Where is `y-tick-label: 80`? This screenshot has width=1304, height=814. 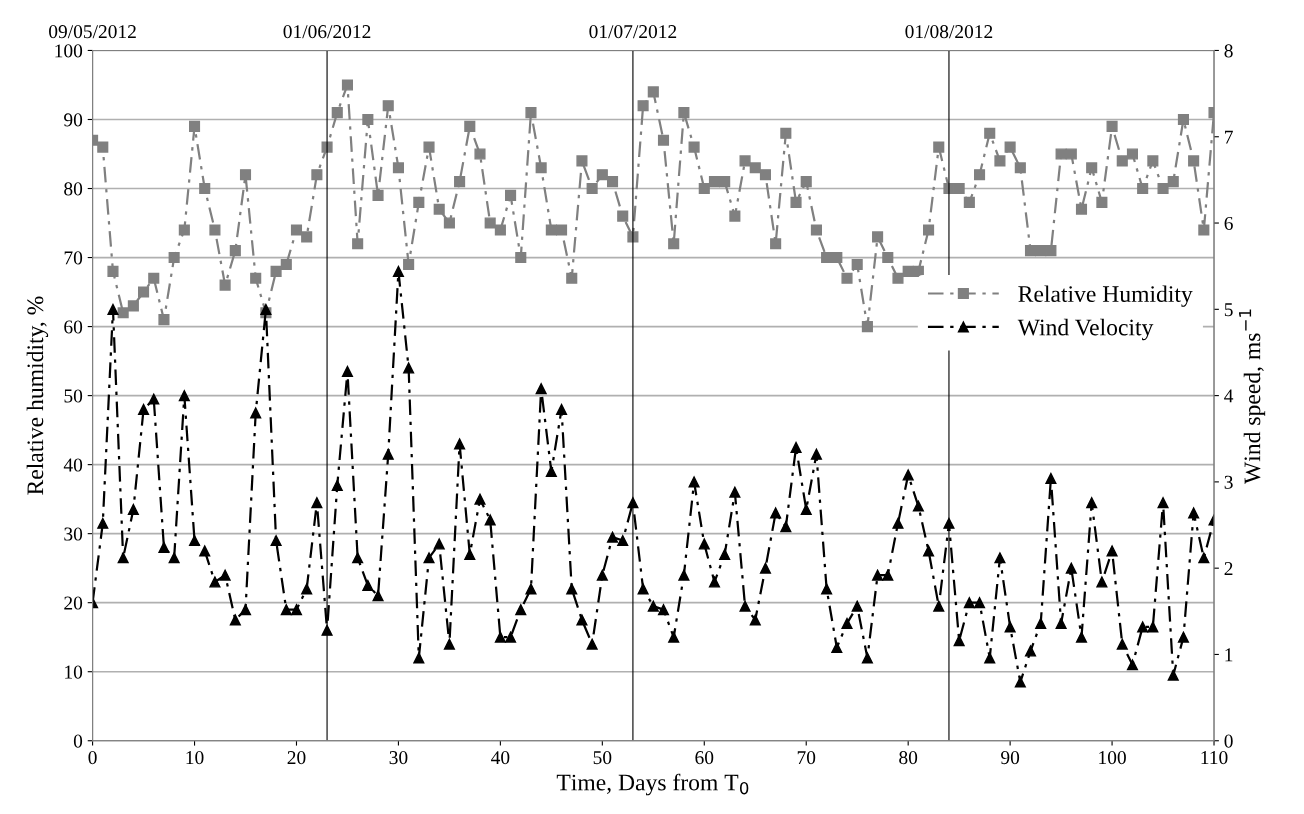
y-tick-label: 80 is located at coordinates (73, 189).